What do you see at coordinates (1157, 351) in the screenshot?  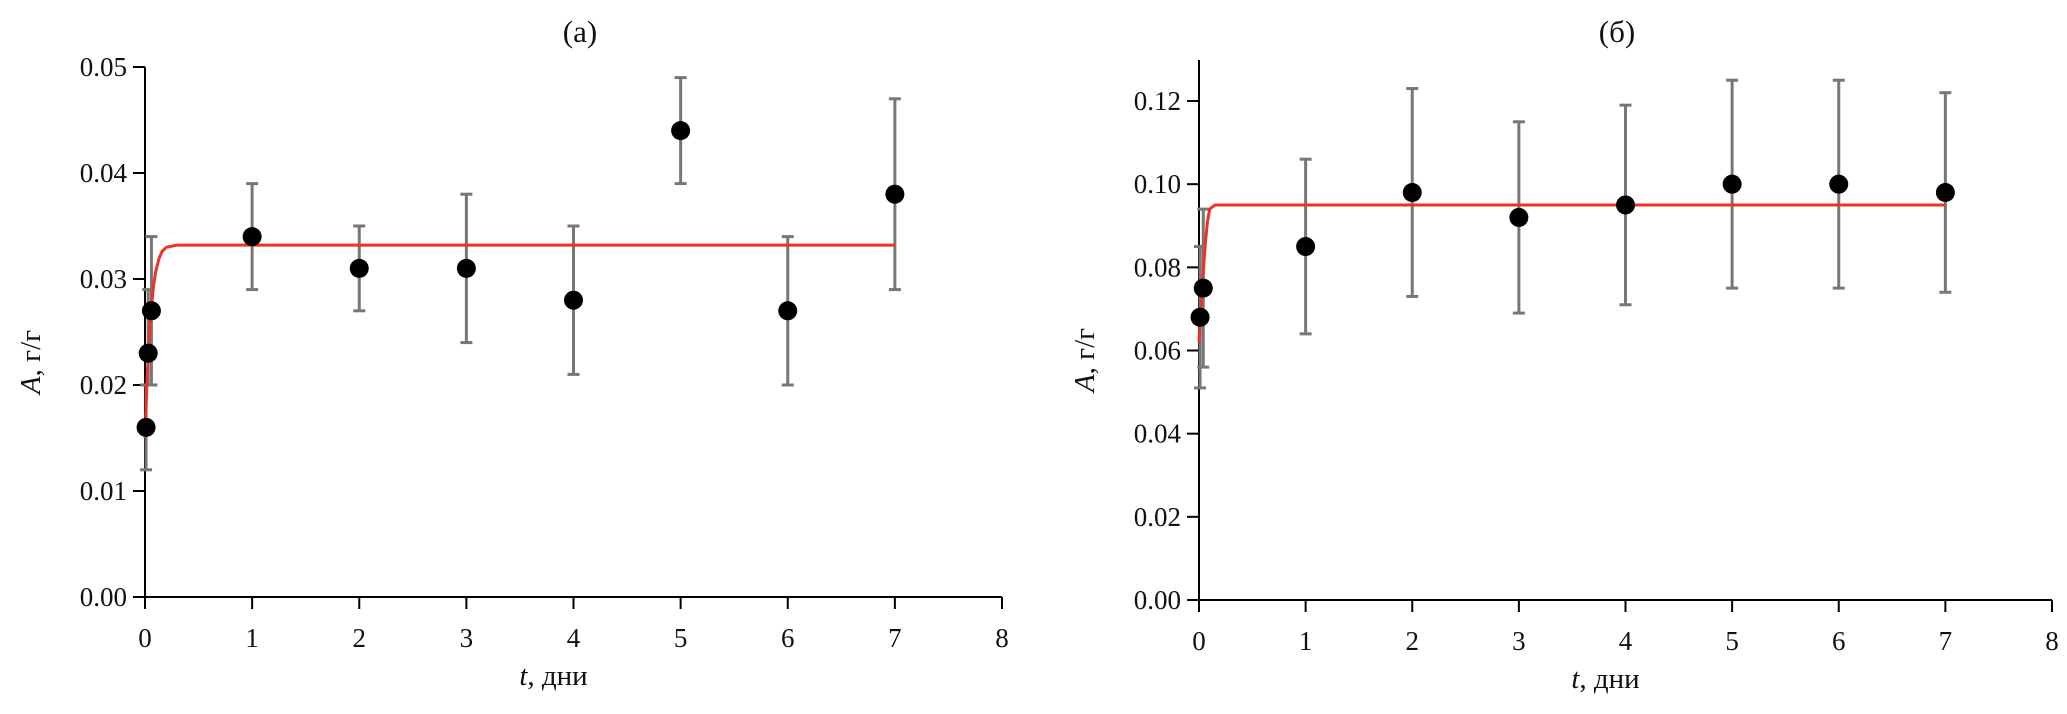 I see `y-tick-label: 0.06` at bounding box center [1157, 351].